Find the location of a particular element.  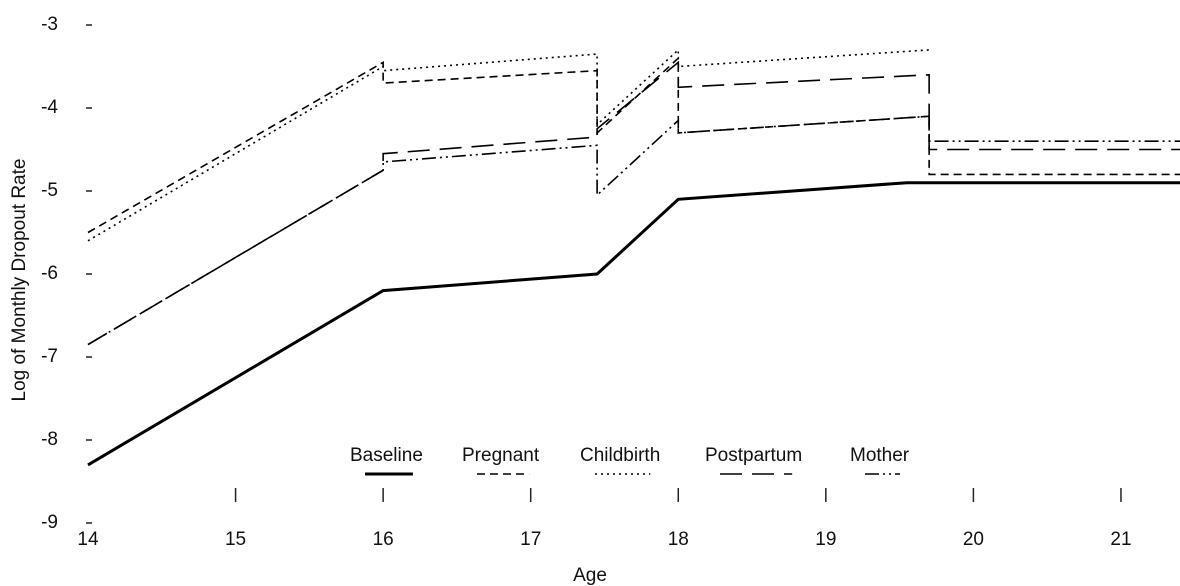

y-tick-label: -7 is located at coordinates (49, 356).